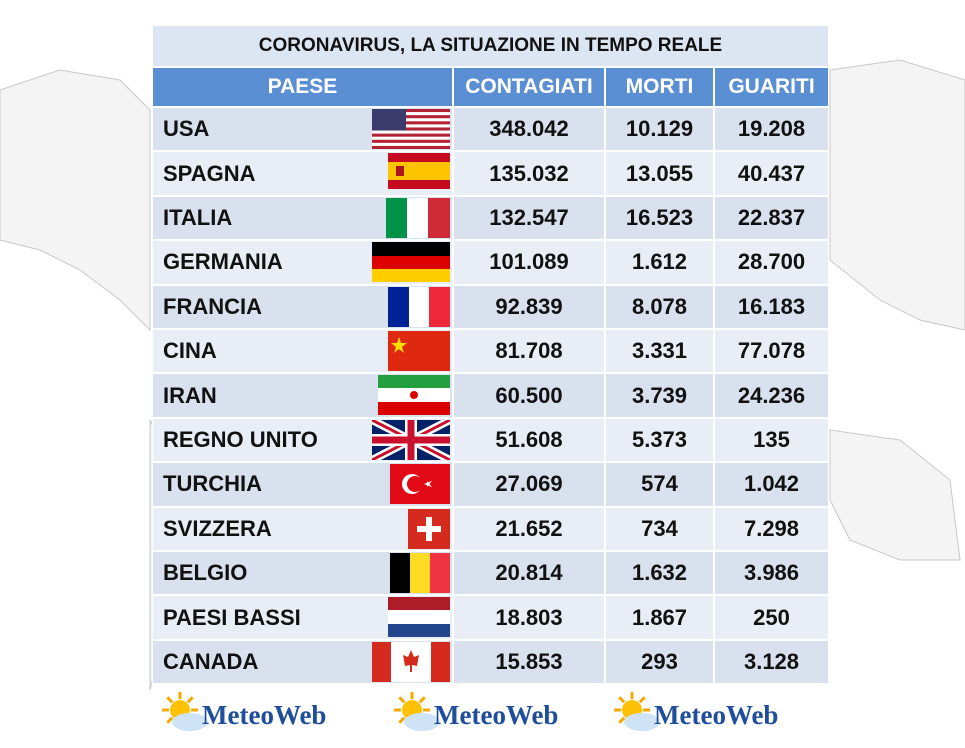 This screenshot has width=965, height=748. What do you see at coordinates (659, 87) in the screenshot?
I see `header-cell: MORTI` at bounding box center [659, 87].